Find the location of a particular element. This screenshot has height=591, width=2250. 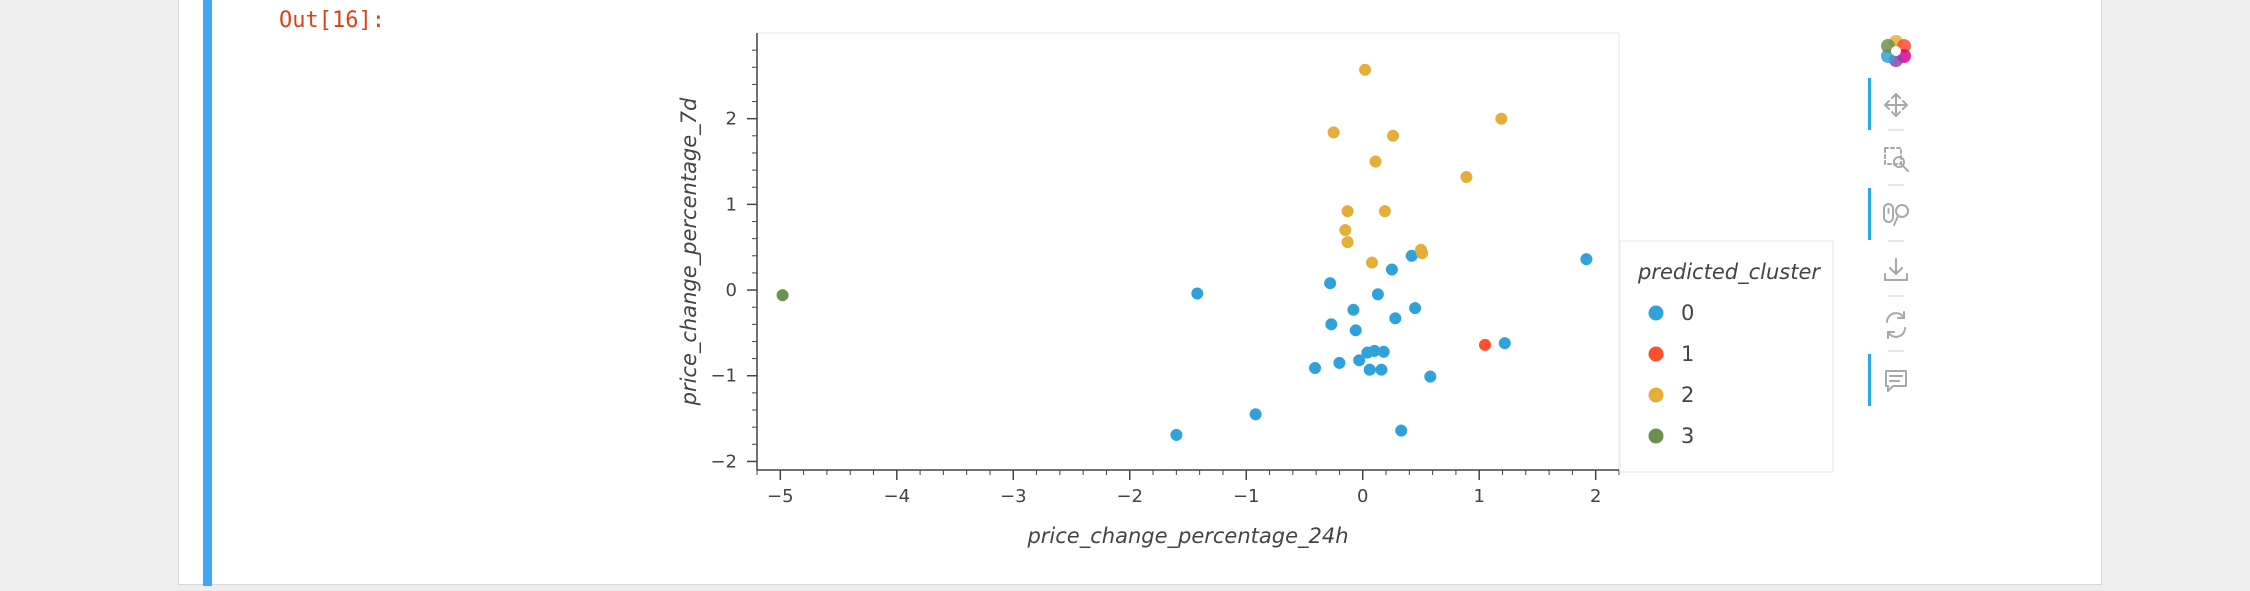

output-prompt: Out[16]: is located at coordinates (332, 20).